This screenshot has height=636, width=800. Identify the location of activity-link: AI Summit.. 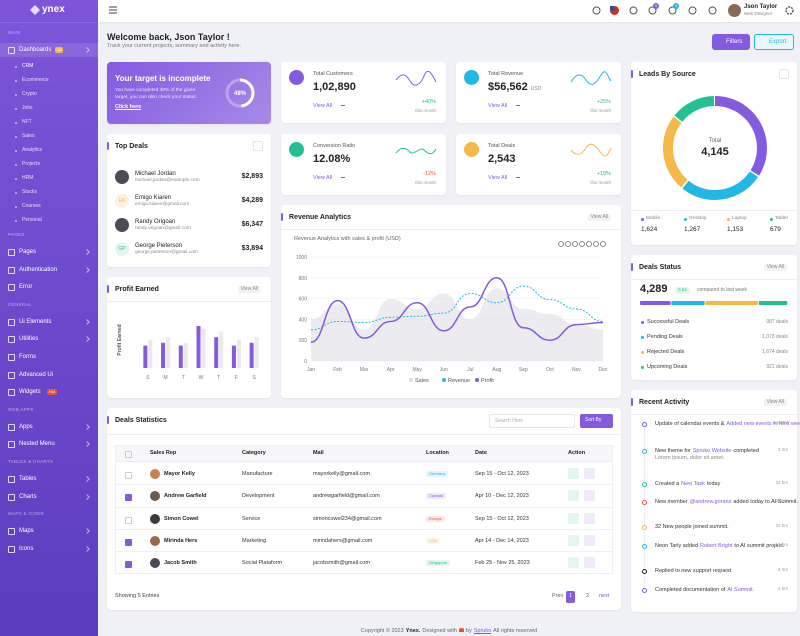
(741, 590).